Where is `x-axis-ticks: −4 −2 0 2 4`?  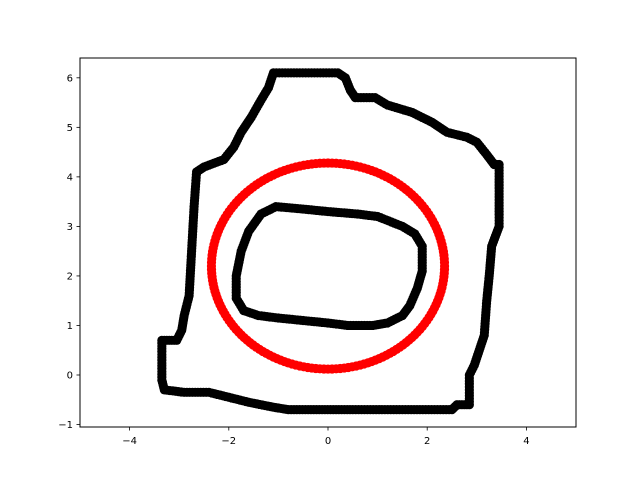
x-axis-ticks: −4 −2 0 2 4 is located at coordinates (326, 437).